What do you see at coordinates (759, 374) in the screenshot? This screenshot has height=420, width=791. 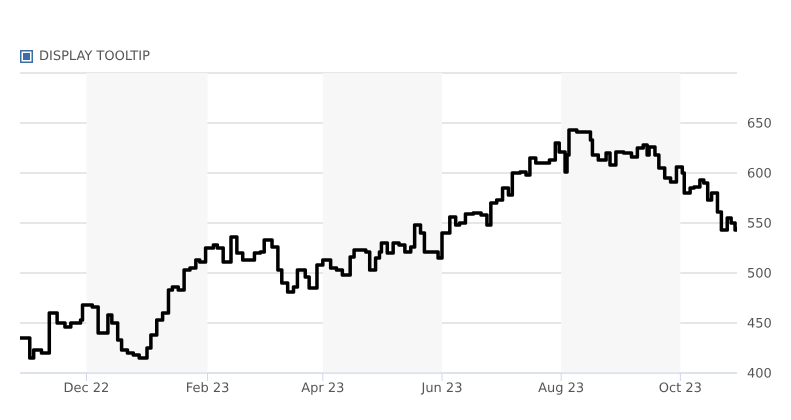 I see `y-tick-label: 400` at bounding box center [759, 374].